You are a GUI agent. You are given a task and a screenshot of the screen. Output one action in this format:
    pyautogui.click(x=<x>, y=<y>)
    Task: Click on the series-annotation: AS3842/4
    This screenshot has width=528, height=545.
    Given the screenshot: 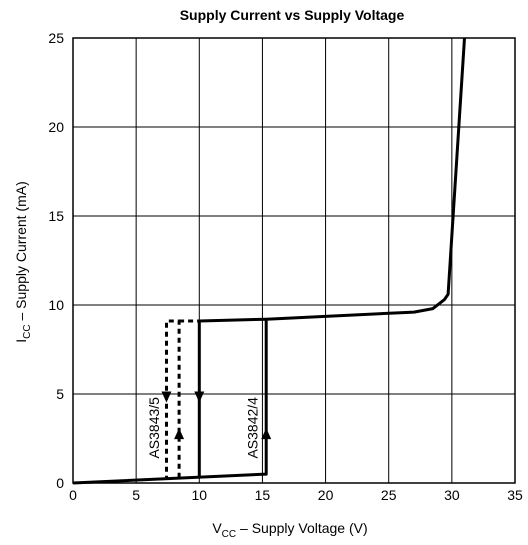 What is the action you would take?
    pyautogui.click(x=252, y=428)
    